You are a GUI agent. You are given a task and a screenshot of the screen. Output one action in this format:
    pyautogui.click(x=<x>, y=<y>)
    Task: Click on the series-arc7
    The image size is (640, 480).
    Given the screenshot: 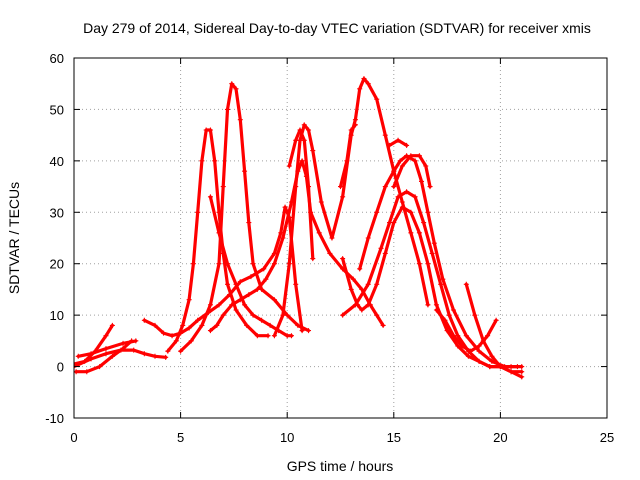 What is the action you would take?
    pyautogui.click(x=245, y=217)
    